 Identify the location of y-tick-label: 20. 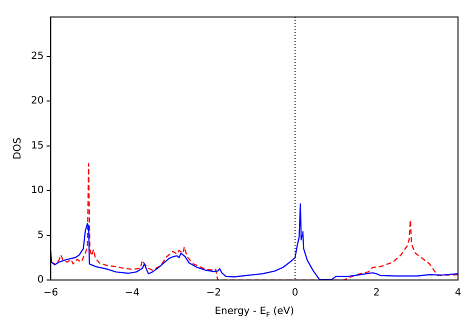
(37, 101).